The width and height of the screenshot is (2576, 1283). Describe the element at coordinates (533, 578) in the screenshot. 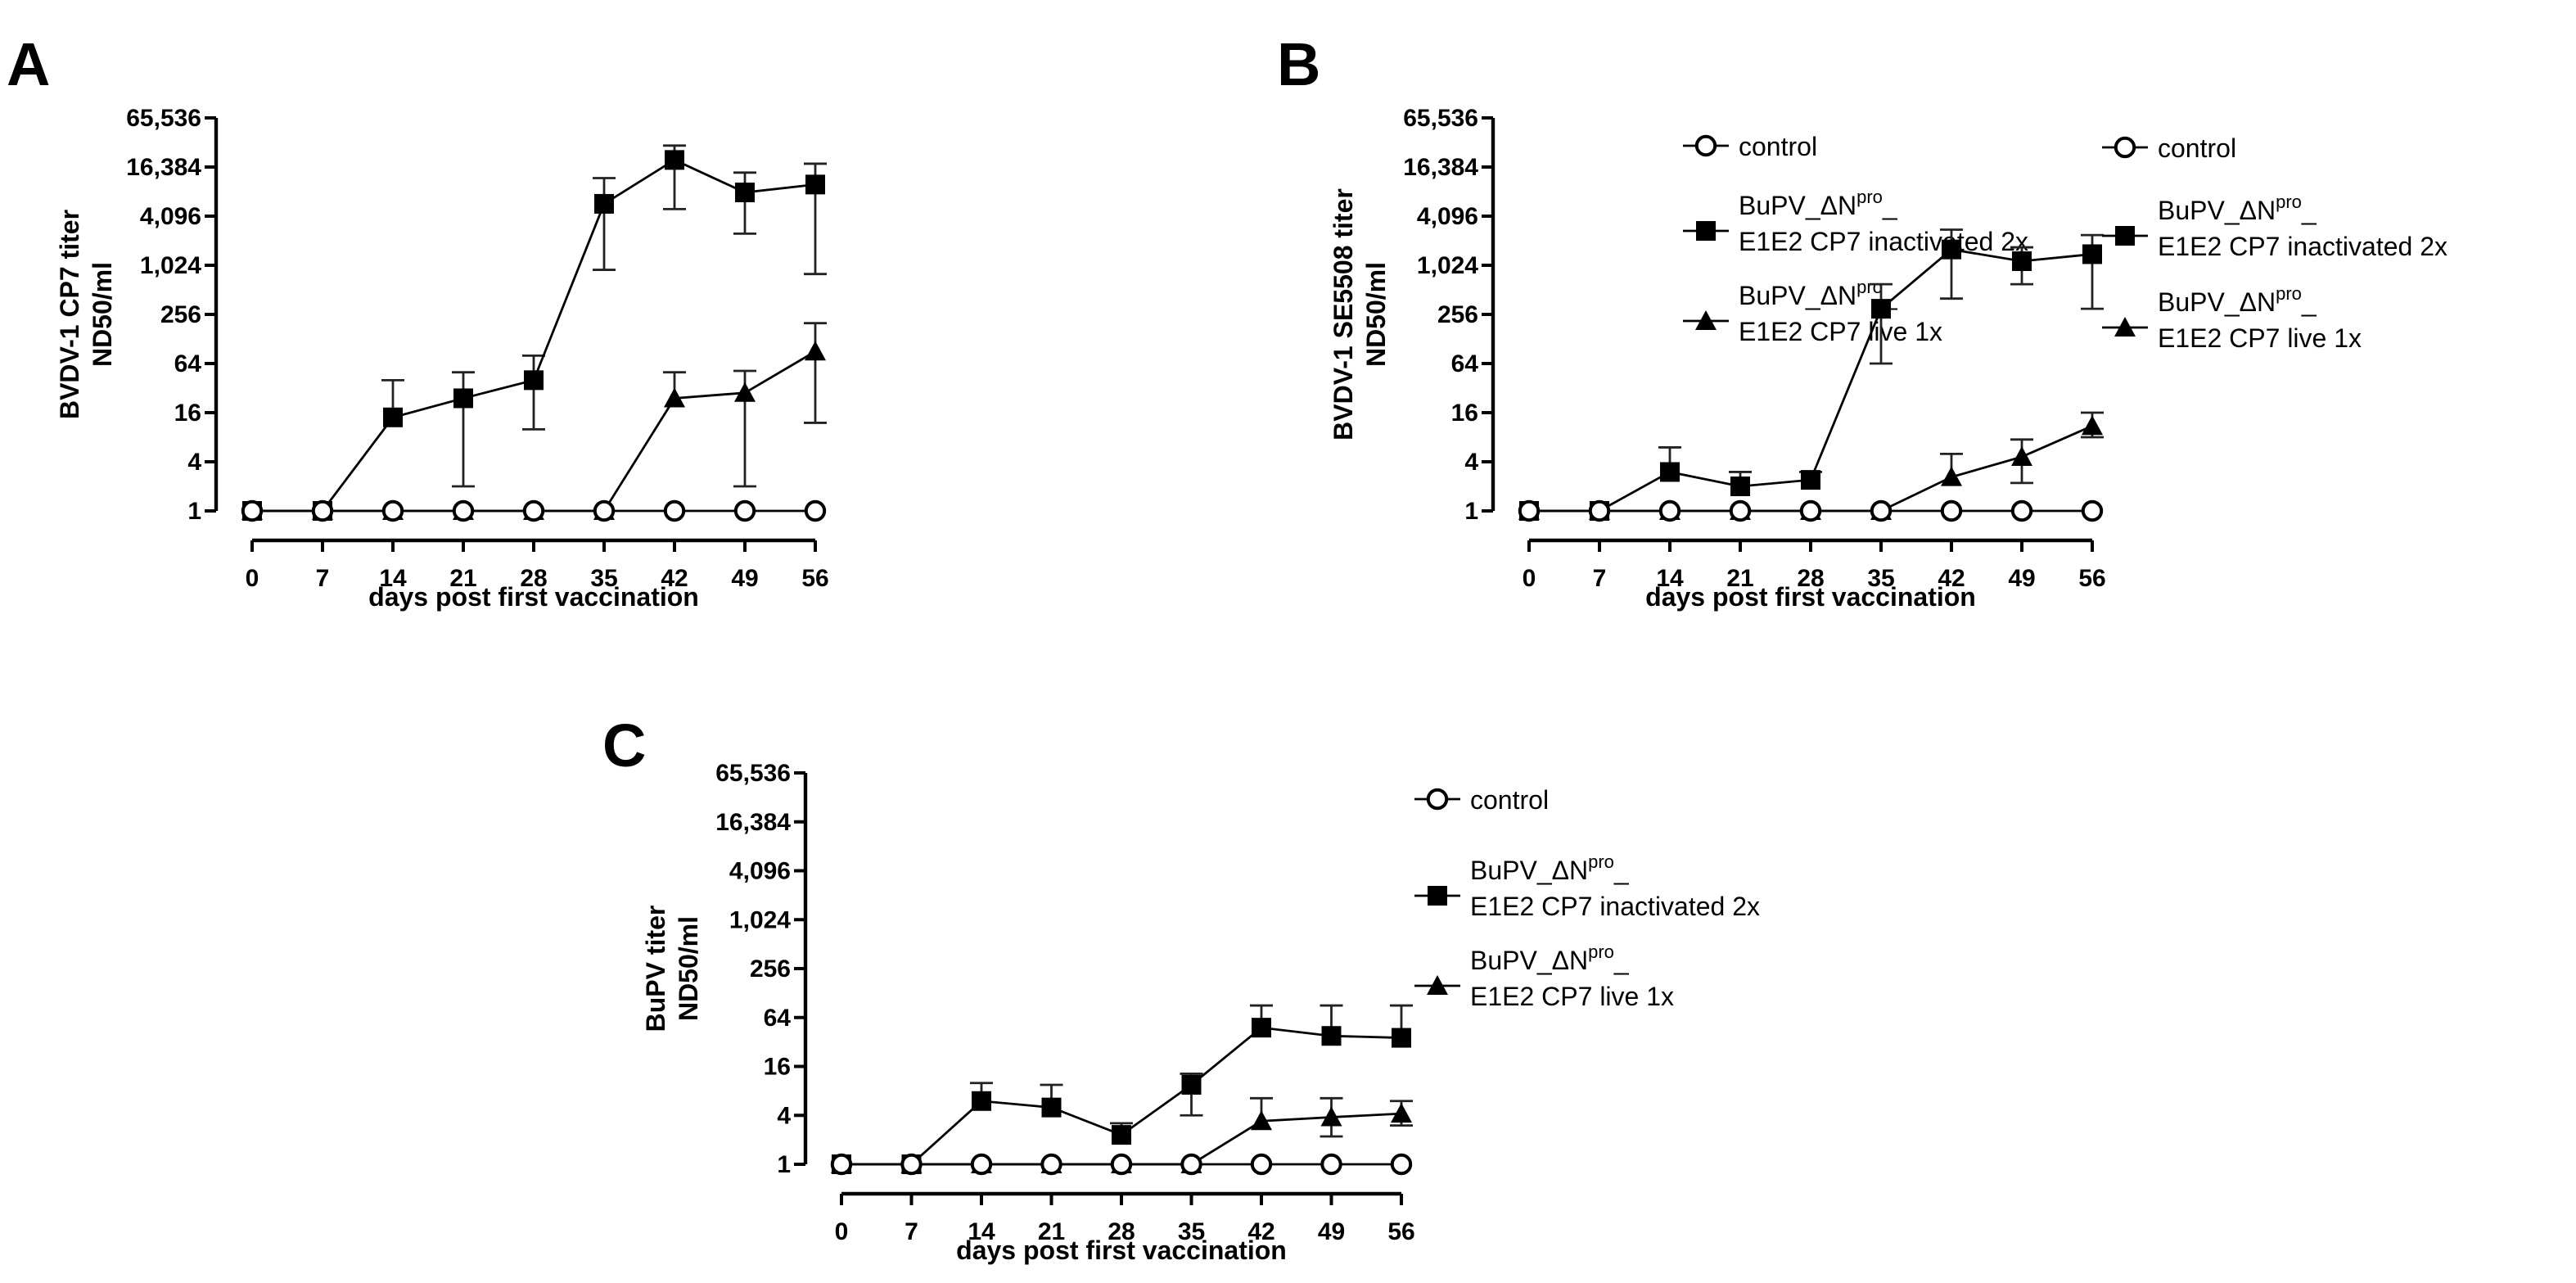

I see `x-tick-label: 28` at that location.